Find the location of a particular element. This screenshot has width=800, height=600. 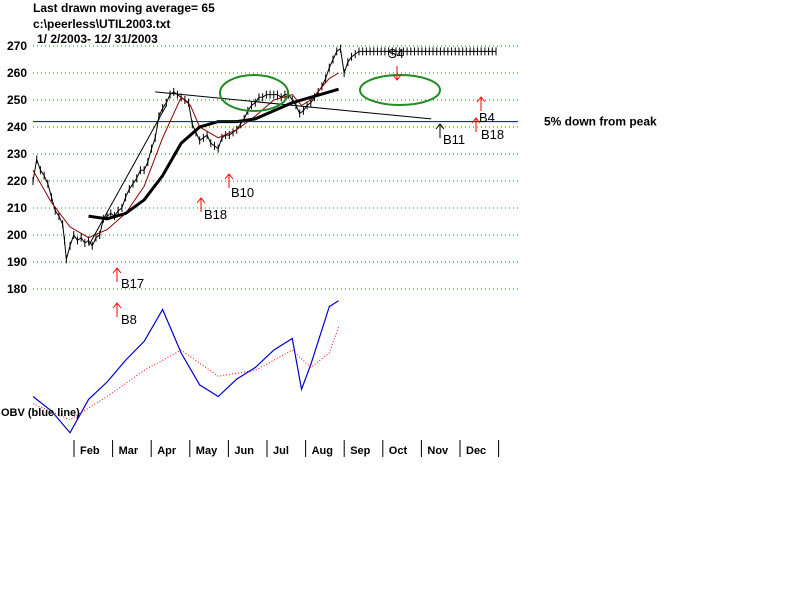

y-tick-label: 270 is located at coordinates (17, 46).